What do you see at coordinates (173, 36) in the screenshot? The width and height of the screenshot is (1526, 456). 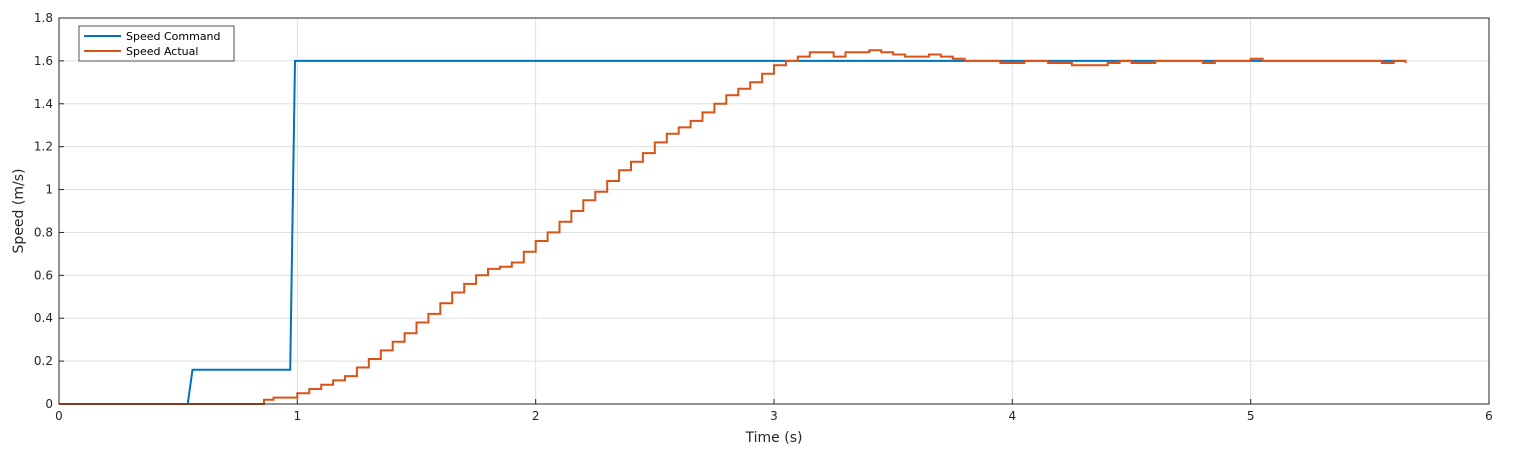 I see `legend-label-speed-command: Speed Command` at bounding box center [173, 36].